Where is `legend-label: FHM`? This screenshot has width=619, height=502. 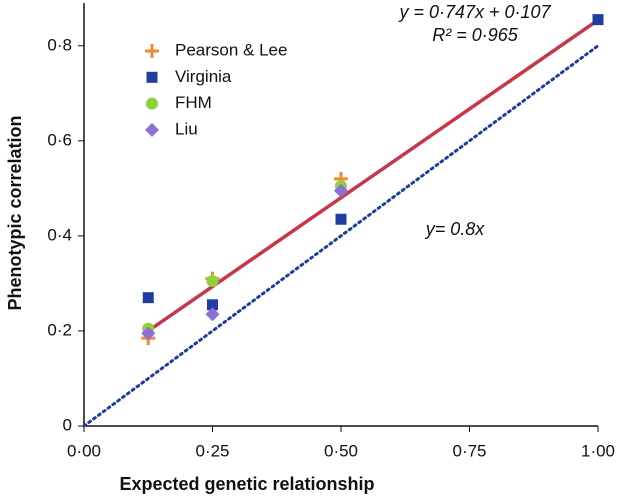 legend-label: FHM is located at coordinates (193, 102).